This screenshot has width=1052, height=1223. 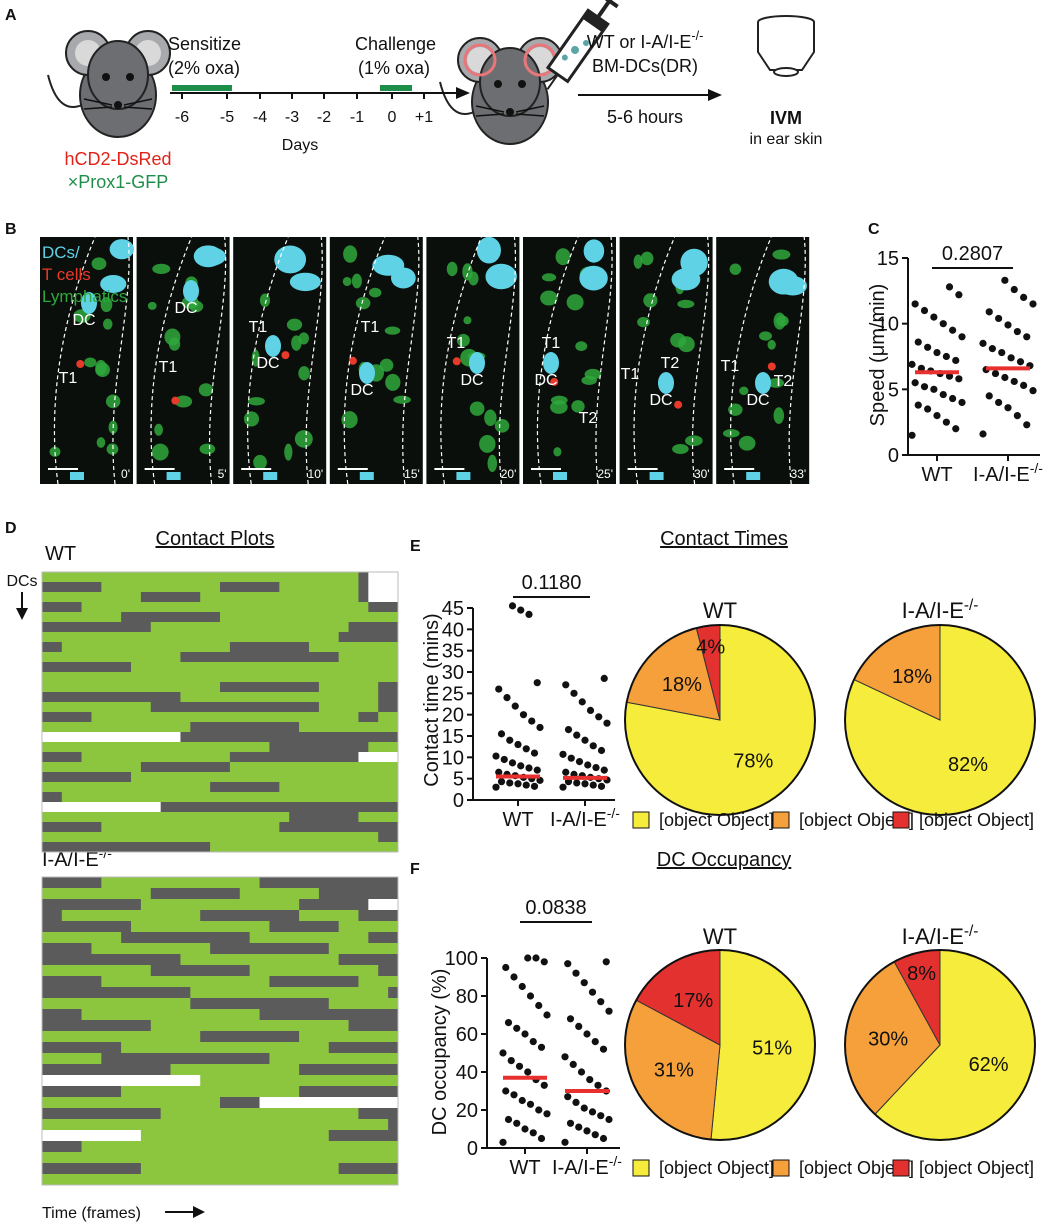 What do you see at coordinates (467, 1035) in the screenshot?
I see `y-tick-label: 60` at bounding box center [467, 1035].